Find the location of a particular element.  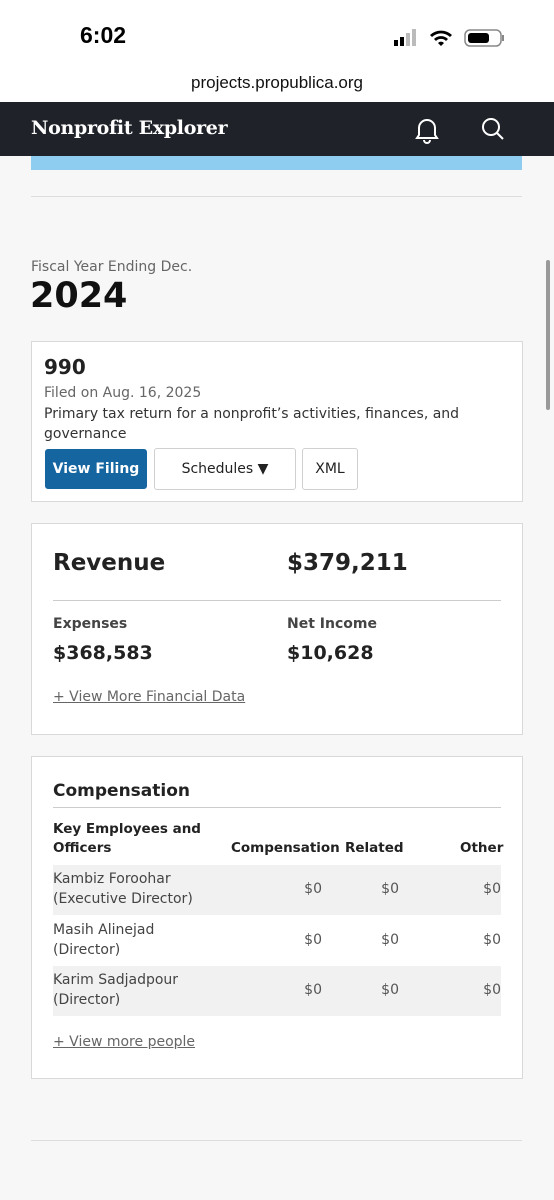

more-financial-link: + View More Financial Data is located at coordinates (149, 697).